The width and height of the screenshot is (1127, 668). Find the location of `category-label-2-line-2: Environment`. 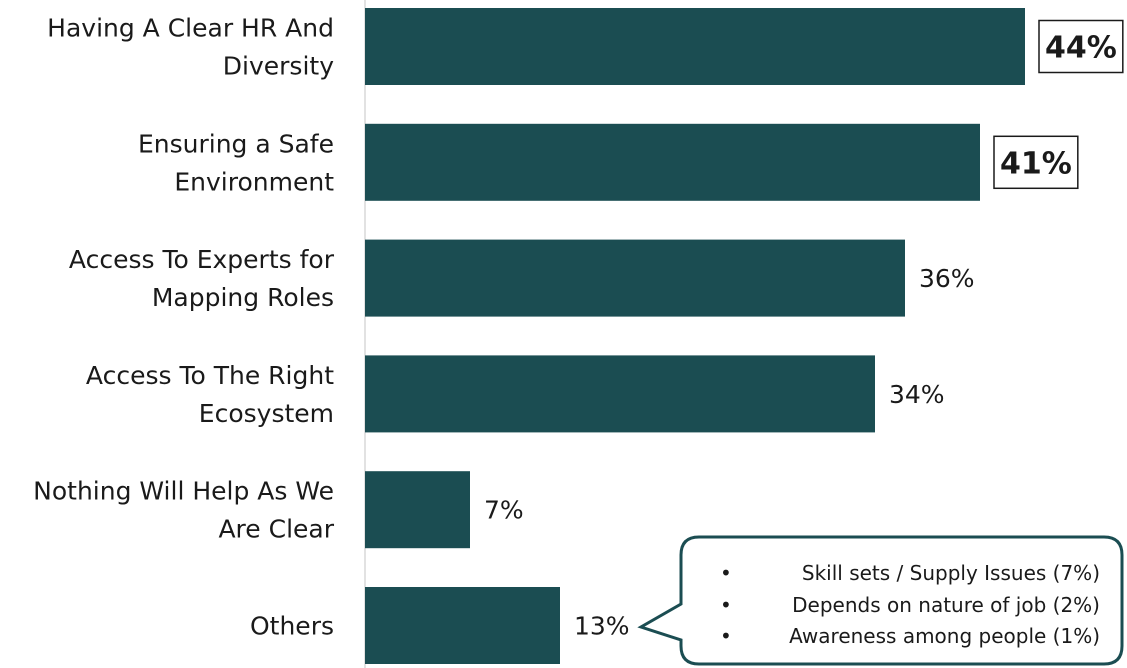

category-label-2-line-2: Environment is located at coordinates (254, 181).